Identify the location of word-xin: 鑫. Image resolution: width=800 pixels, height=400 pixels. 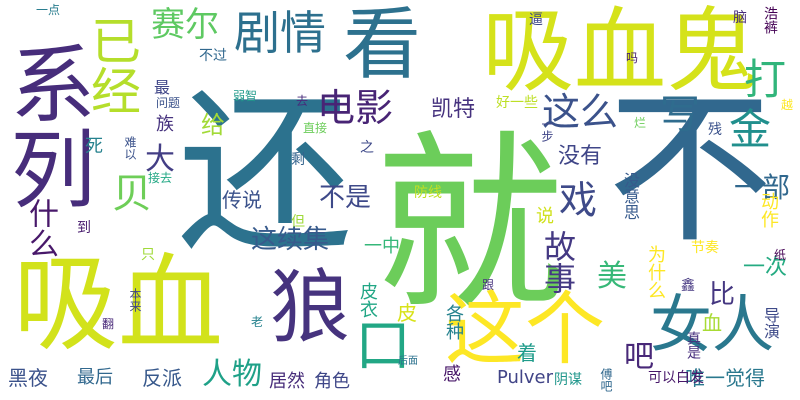
(688, 286).